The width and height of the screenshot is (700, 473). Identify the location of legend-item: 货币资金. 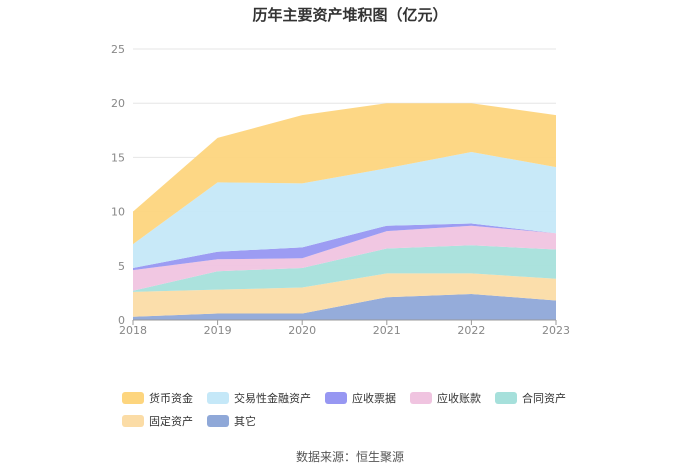
(157, 398).